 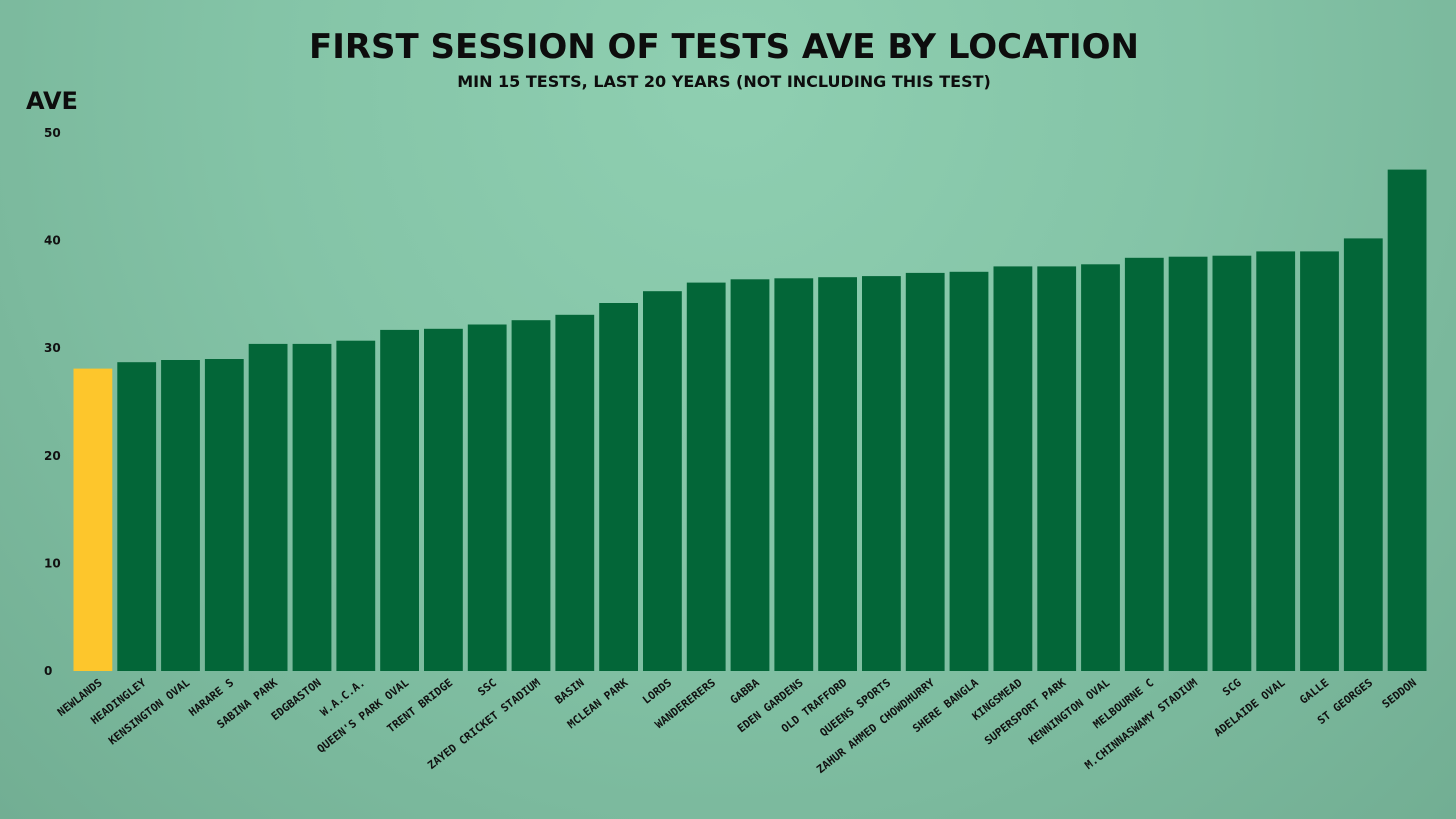 What do you see at coordinates (1314, 691) in the screenshot?
I see `x-category-label: GALLE` at bounding box center [1314, 691].